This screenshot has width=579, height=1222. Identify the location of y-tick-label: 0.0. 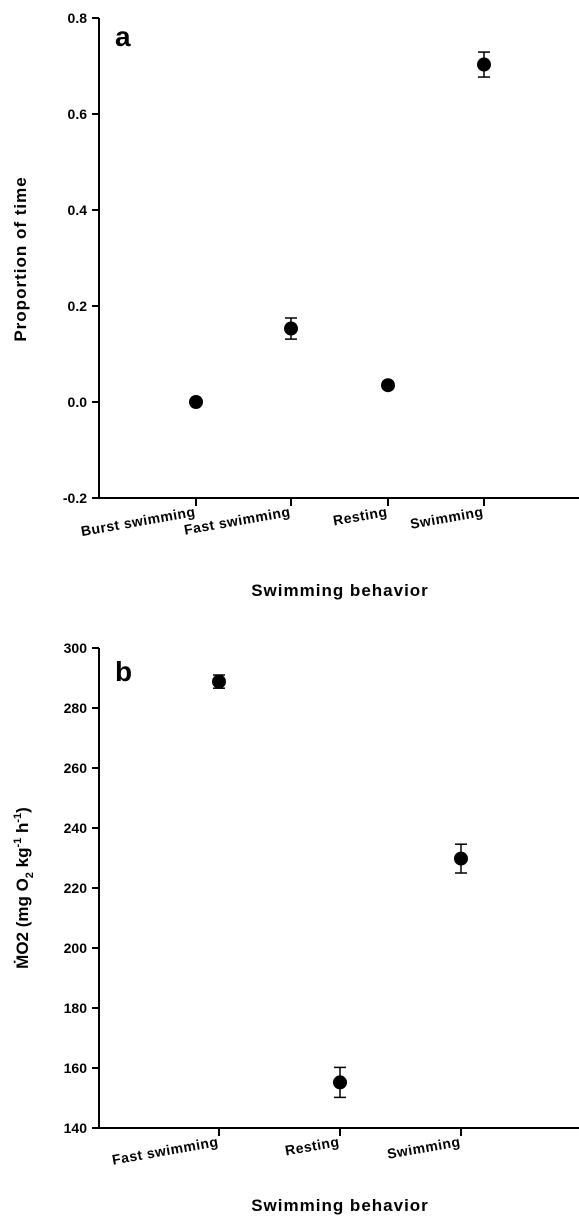
(78, 402).